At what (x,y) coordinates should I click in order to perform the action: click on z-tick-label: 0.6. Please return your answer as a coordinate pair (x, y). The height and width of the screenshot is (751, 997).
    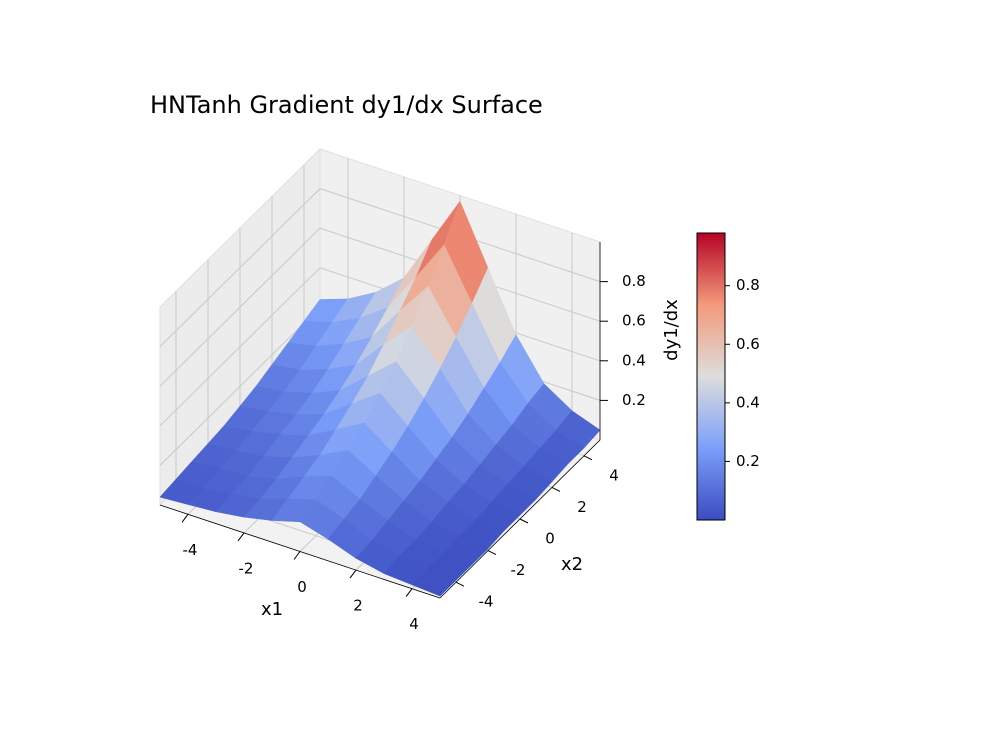
    Looking at the image, I should click on (634, 321).